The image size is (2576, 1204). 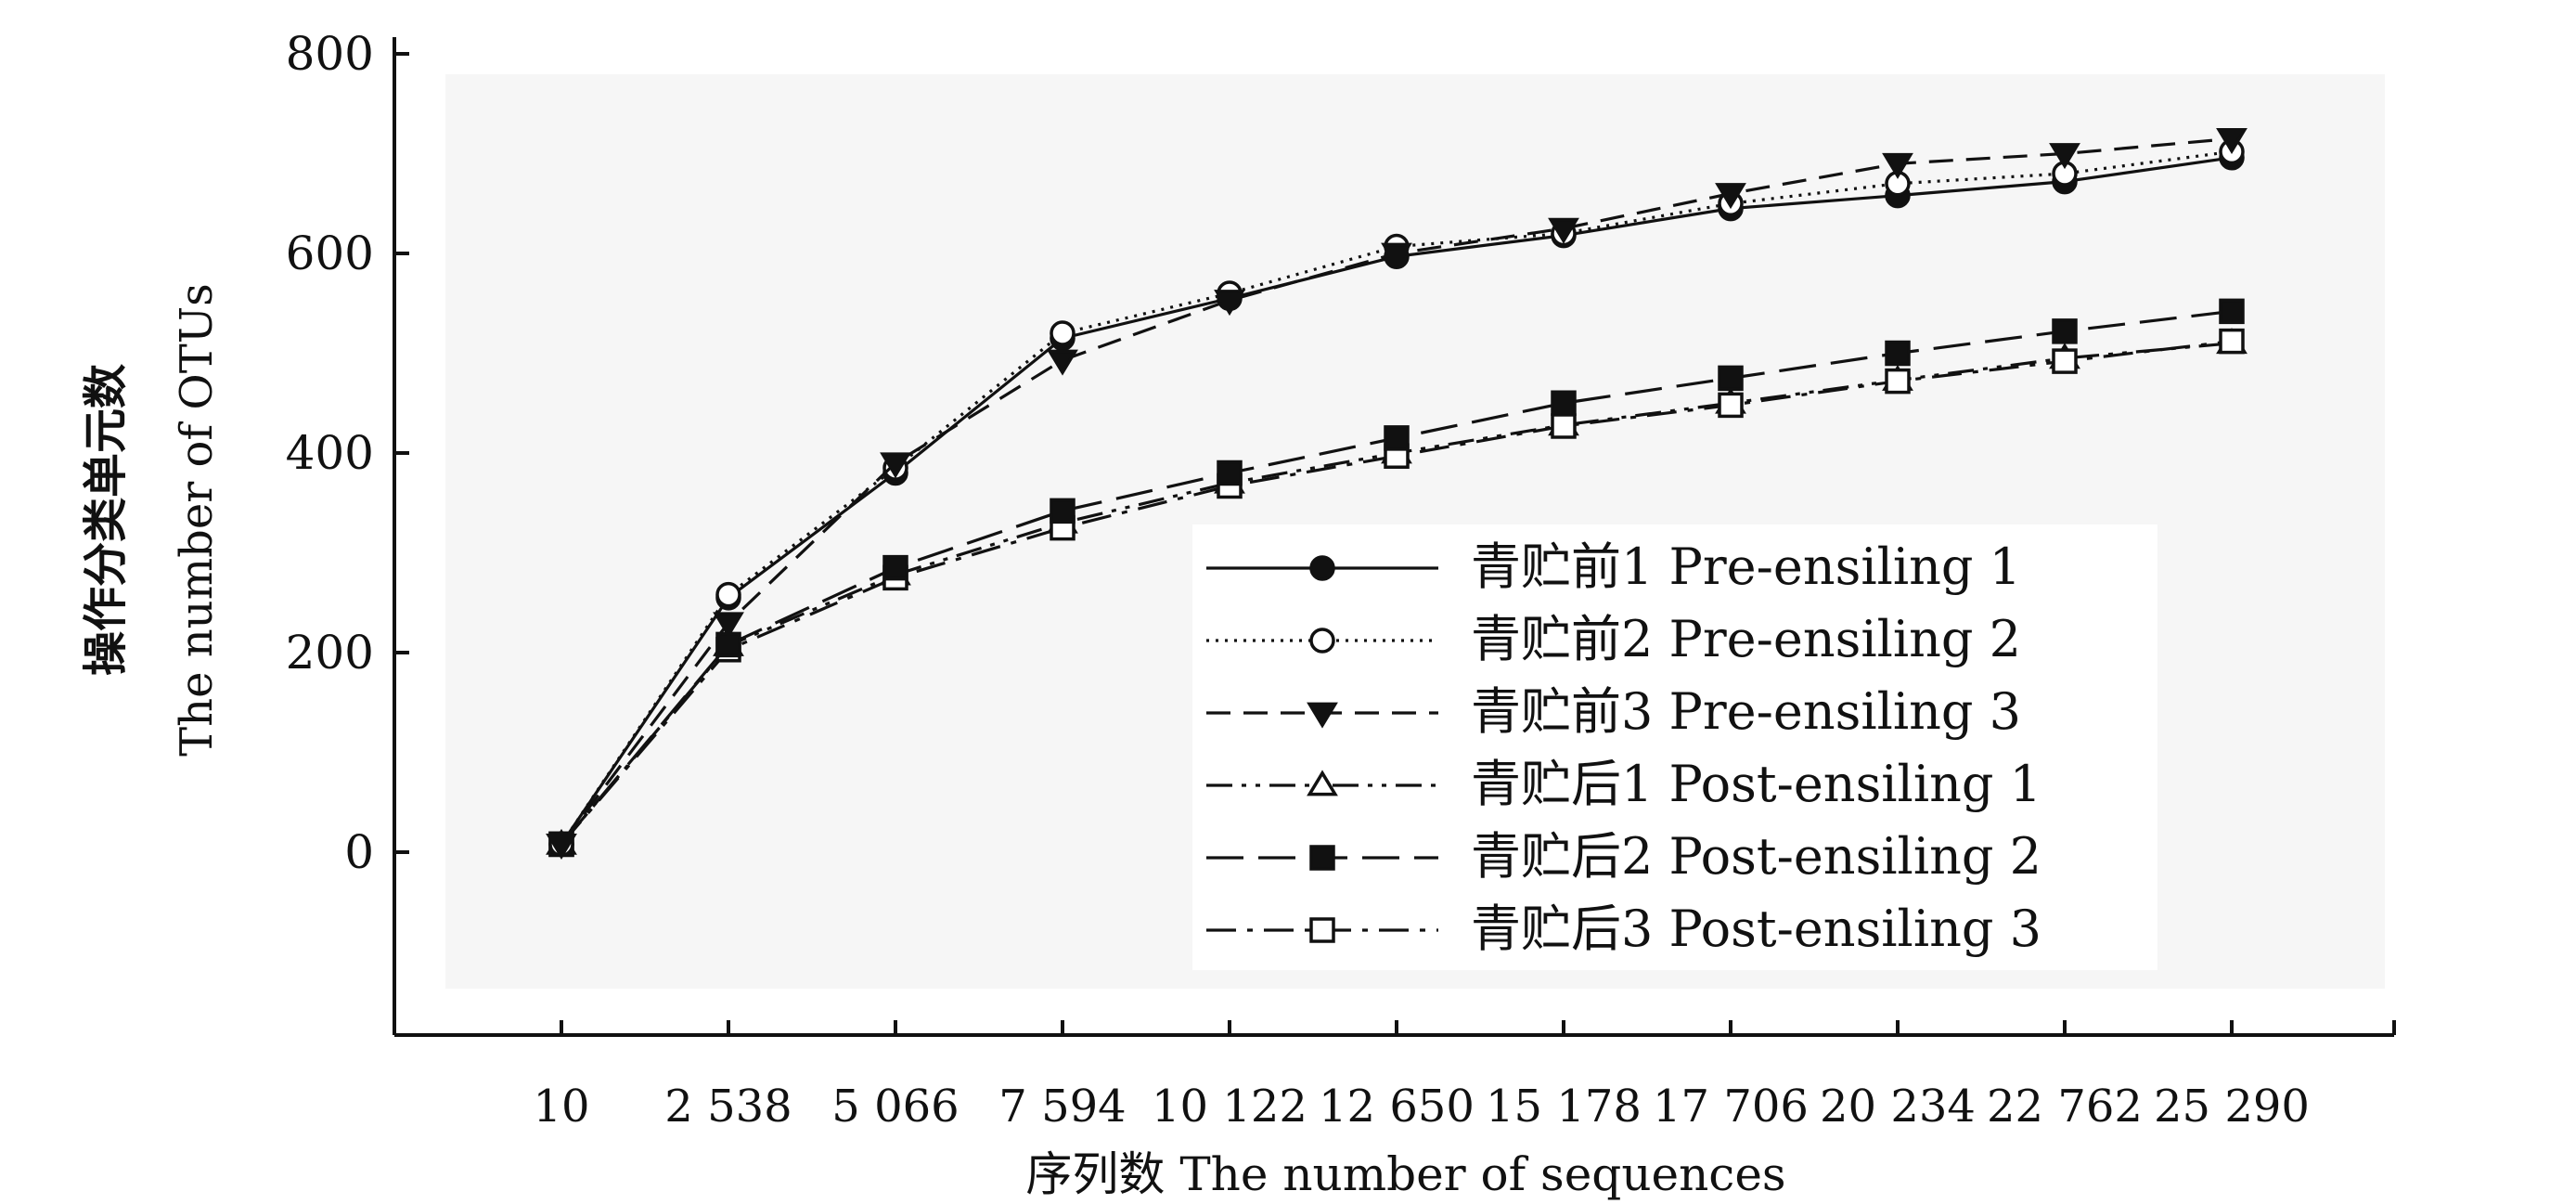 I want to click on legend-background, so click(x=1675, y=747).